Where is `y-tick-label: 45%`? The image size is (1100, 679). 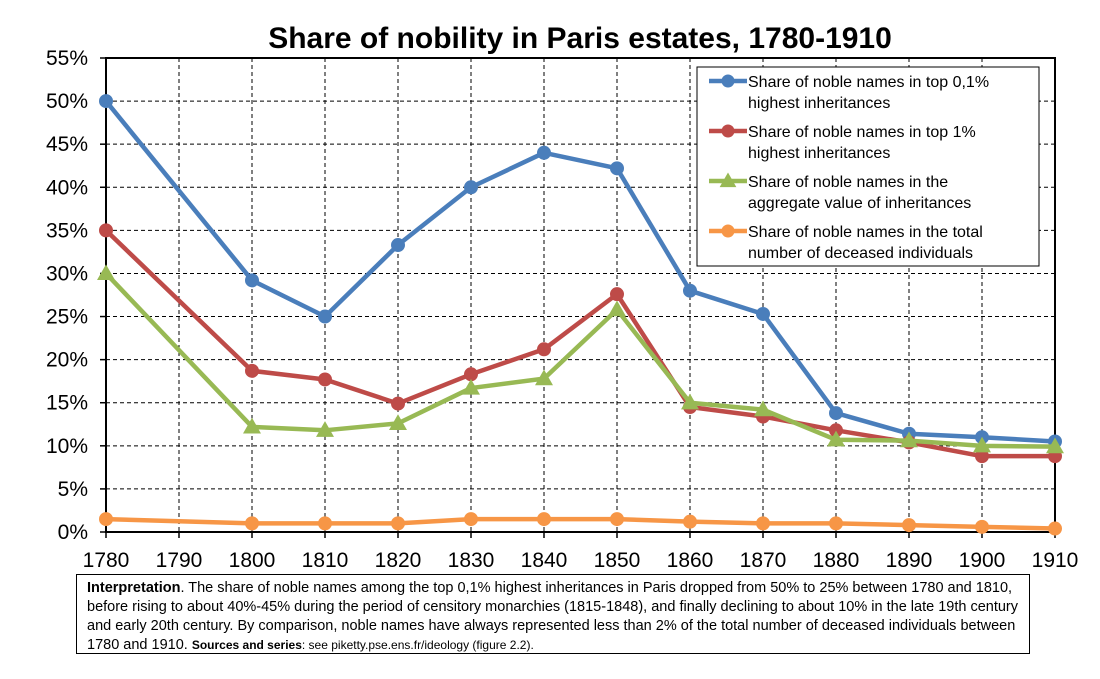
y-tick-label: 45% is located at coordinates (67, 144).